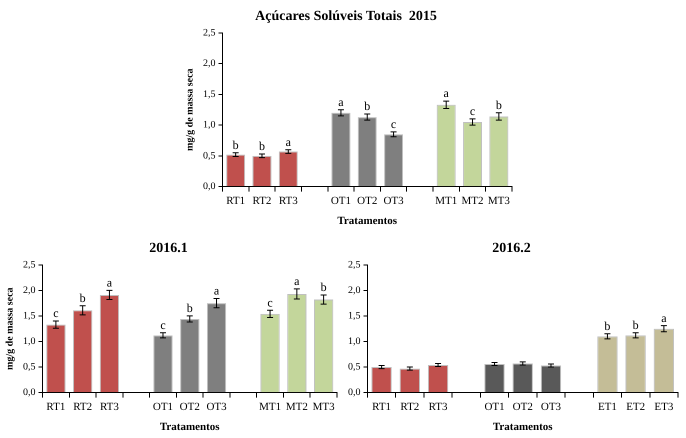 The image size is (686, 438). Describe the element at coordinates (511, 248) in the screenshot. I see `chart-title: 2016.2` at that location.